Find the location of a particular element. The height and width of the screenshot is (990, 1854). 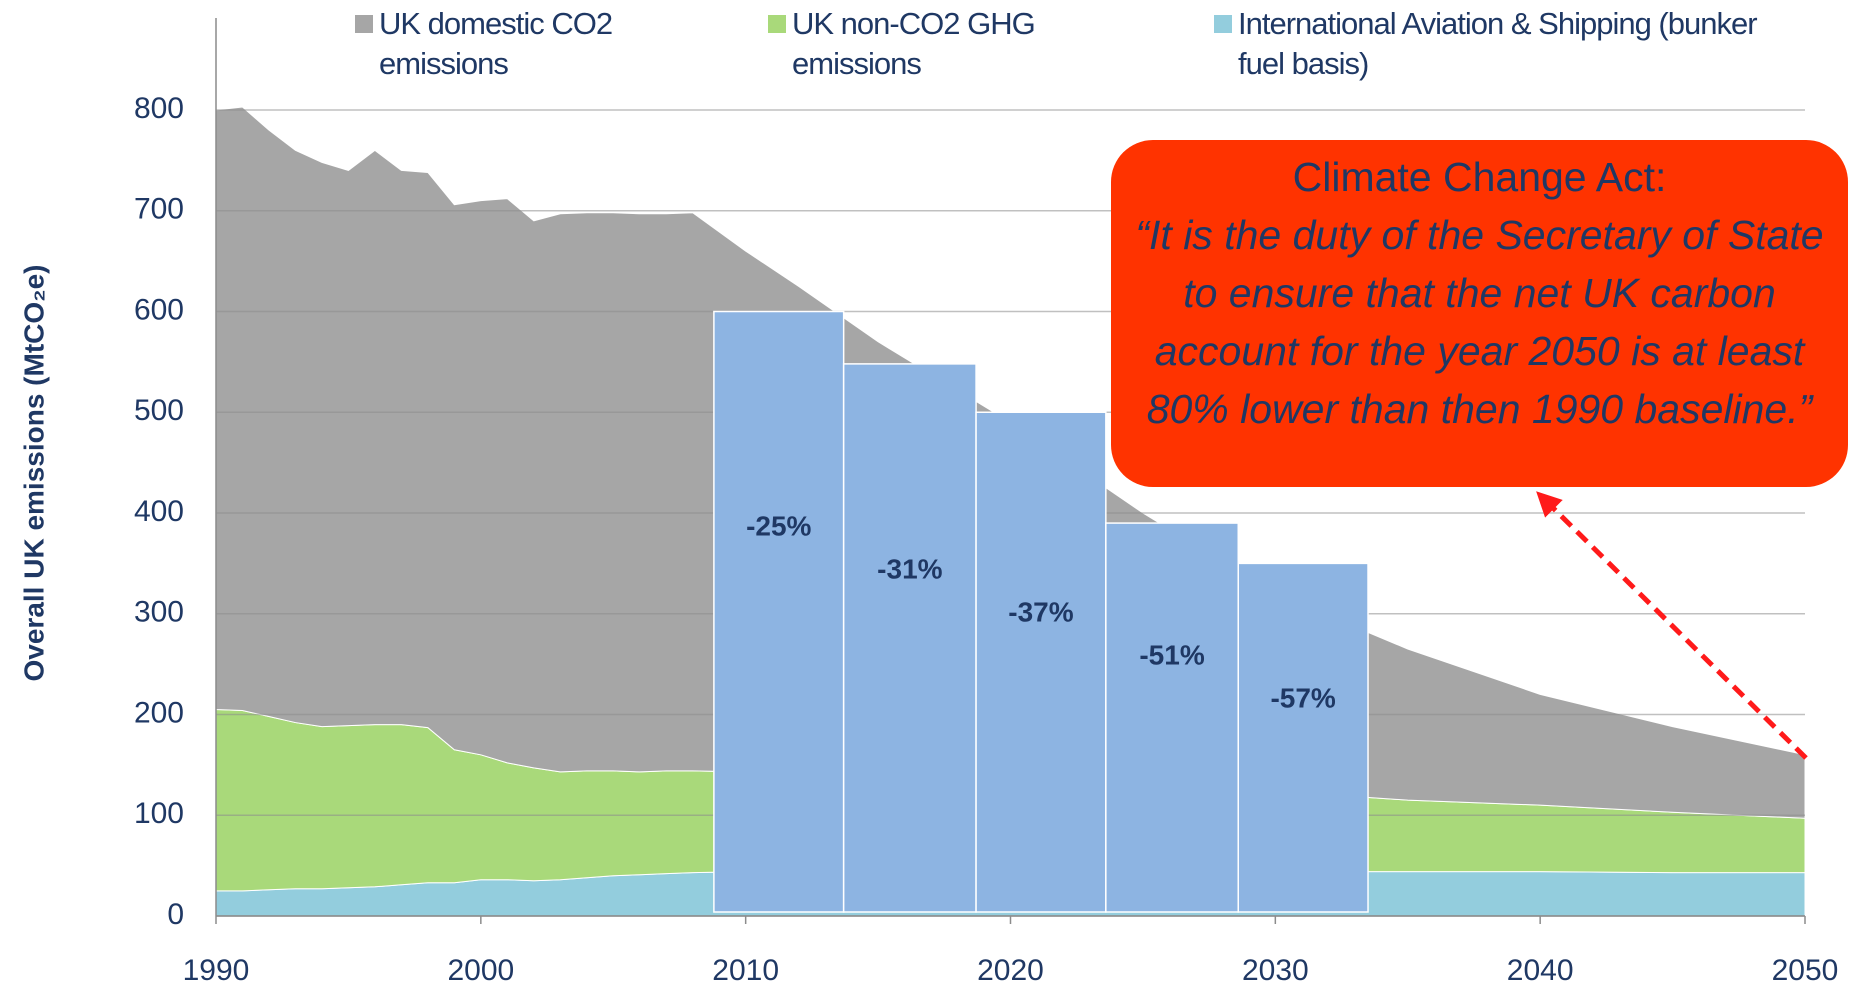

legend-item: UK non-CO2 GHG emissions is located at coordinates (918, 44).